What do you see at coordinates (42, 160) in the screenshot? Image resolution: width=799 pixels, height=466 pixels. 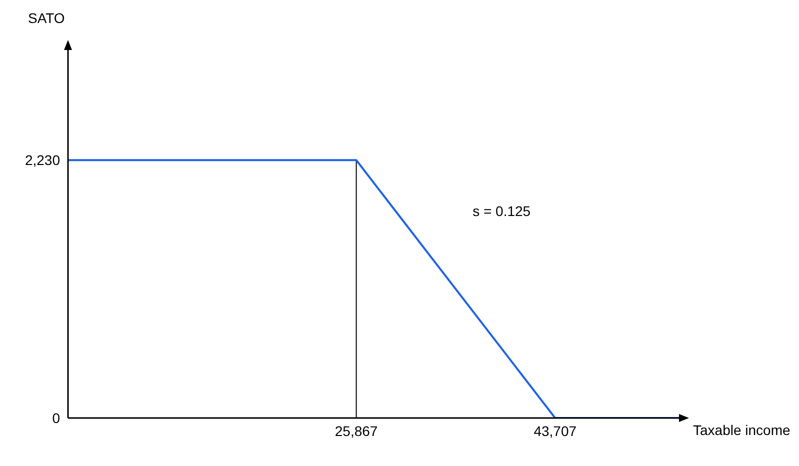 I see `y-tick-label: 2,230` at bounding box center [42, 160].